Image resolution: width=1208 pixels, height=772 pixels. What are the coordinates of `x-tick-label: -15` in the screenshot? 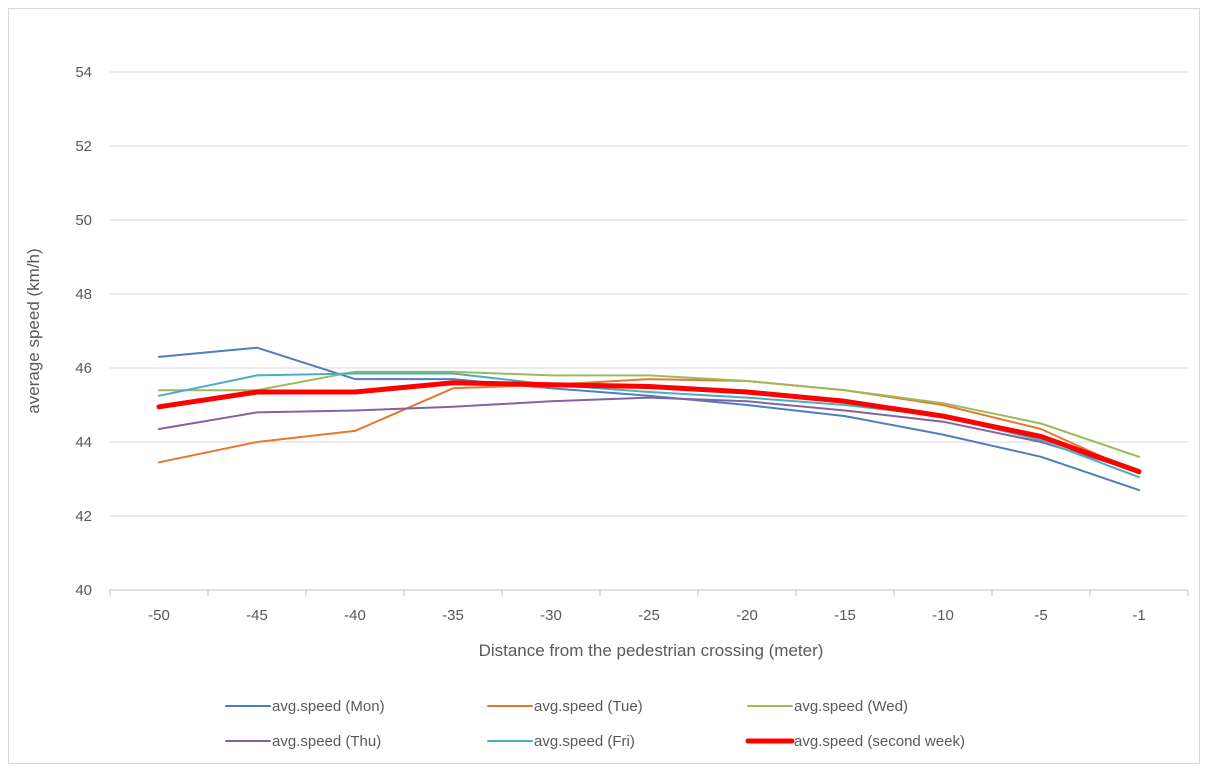 It's located at (845, 615).